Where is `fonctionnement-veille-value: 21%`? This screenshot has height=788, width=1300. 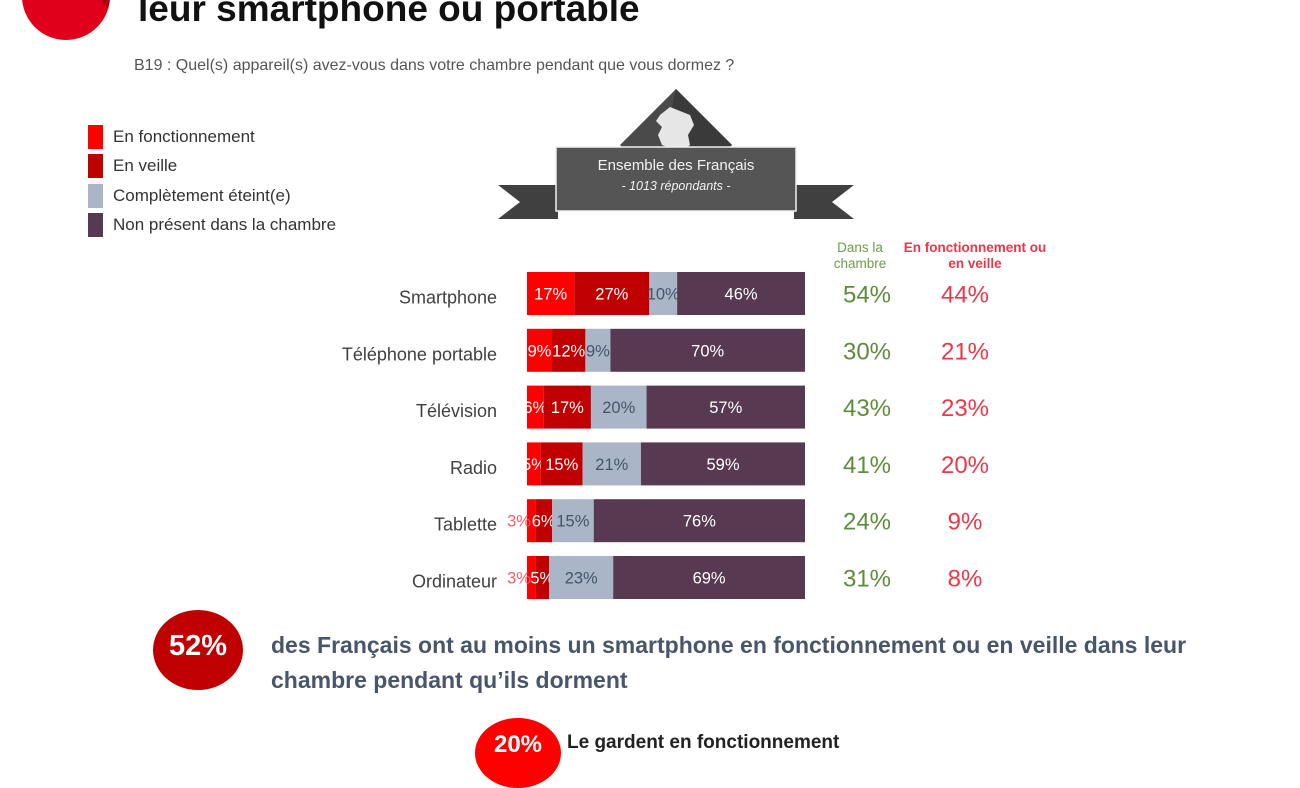
fonctionnement-veille-value: 21% is located at coordinates (965, 351).